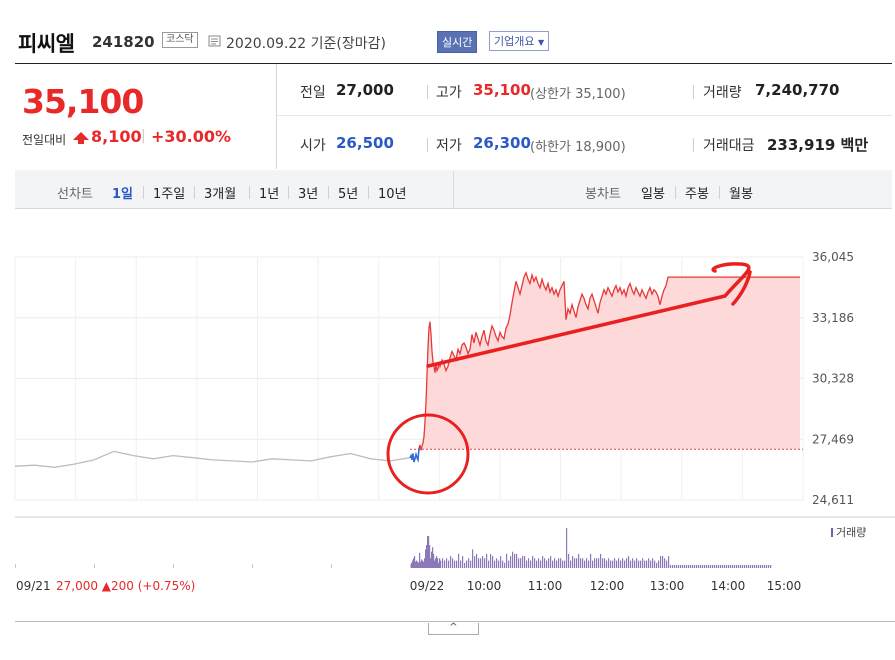 The height and width of the screenshot is (660, 895). Describe the element at coordinates (578, 147) in the screenshot. I see `lower-limit: (하한가 18,900)` at that location.